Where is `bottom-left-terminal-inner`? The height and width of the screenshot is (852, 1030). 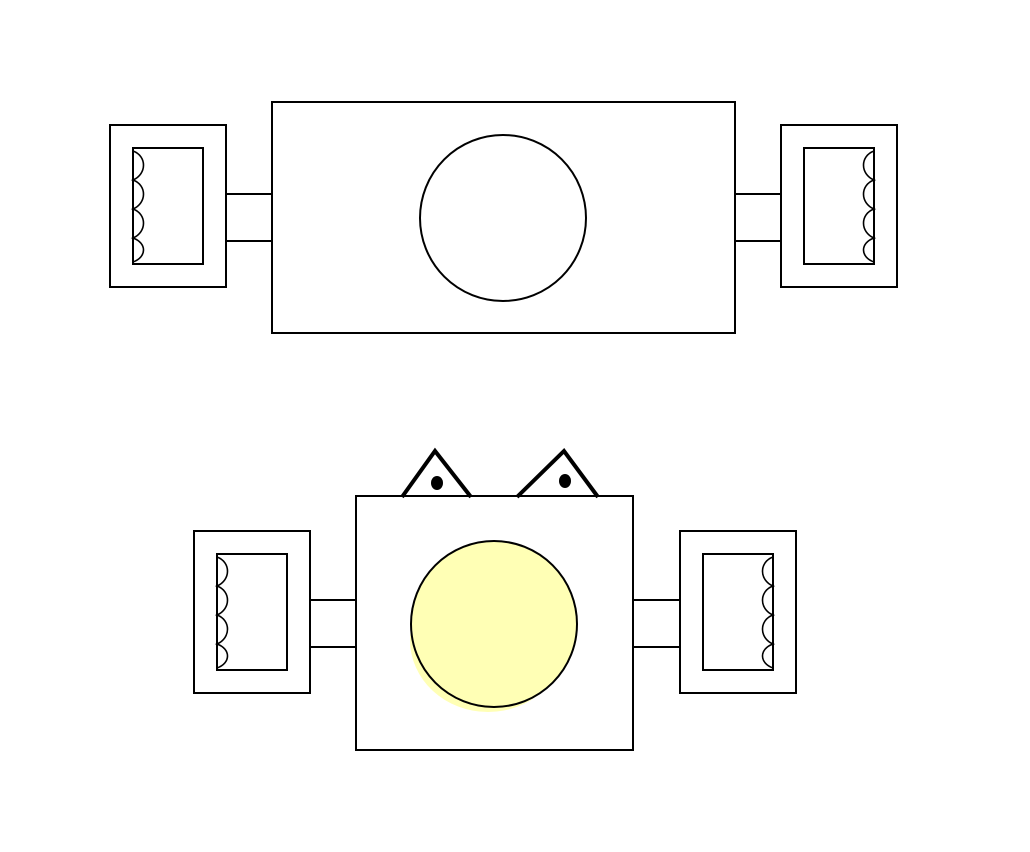 bottom-left-terminal-inner is located at coordinates (252, 612).